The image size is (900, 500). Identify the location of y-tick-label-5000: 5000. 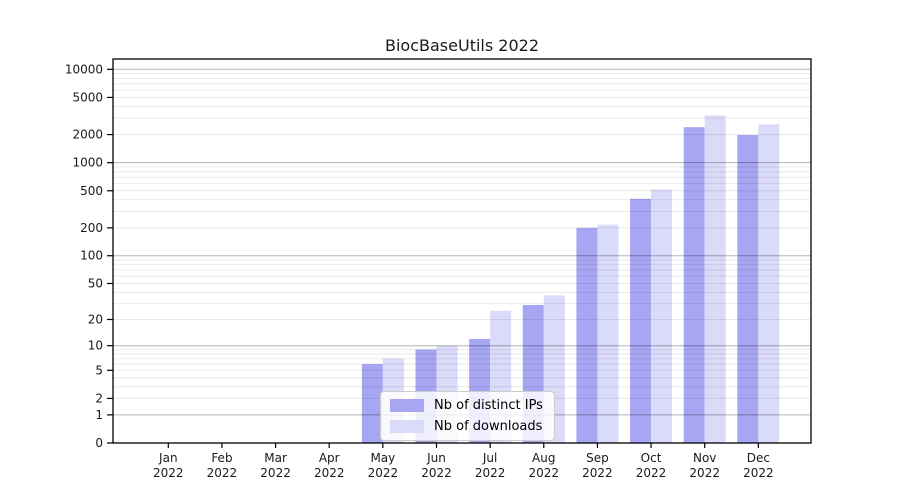
(87, 97).